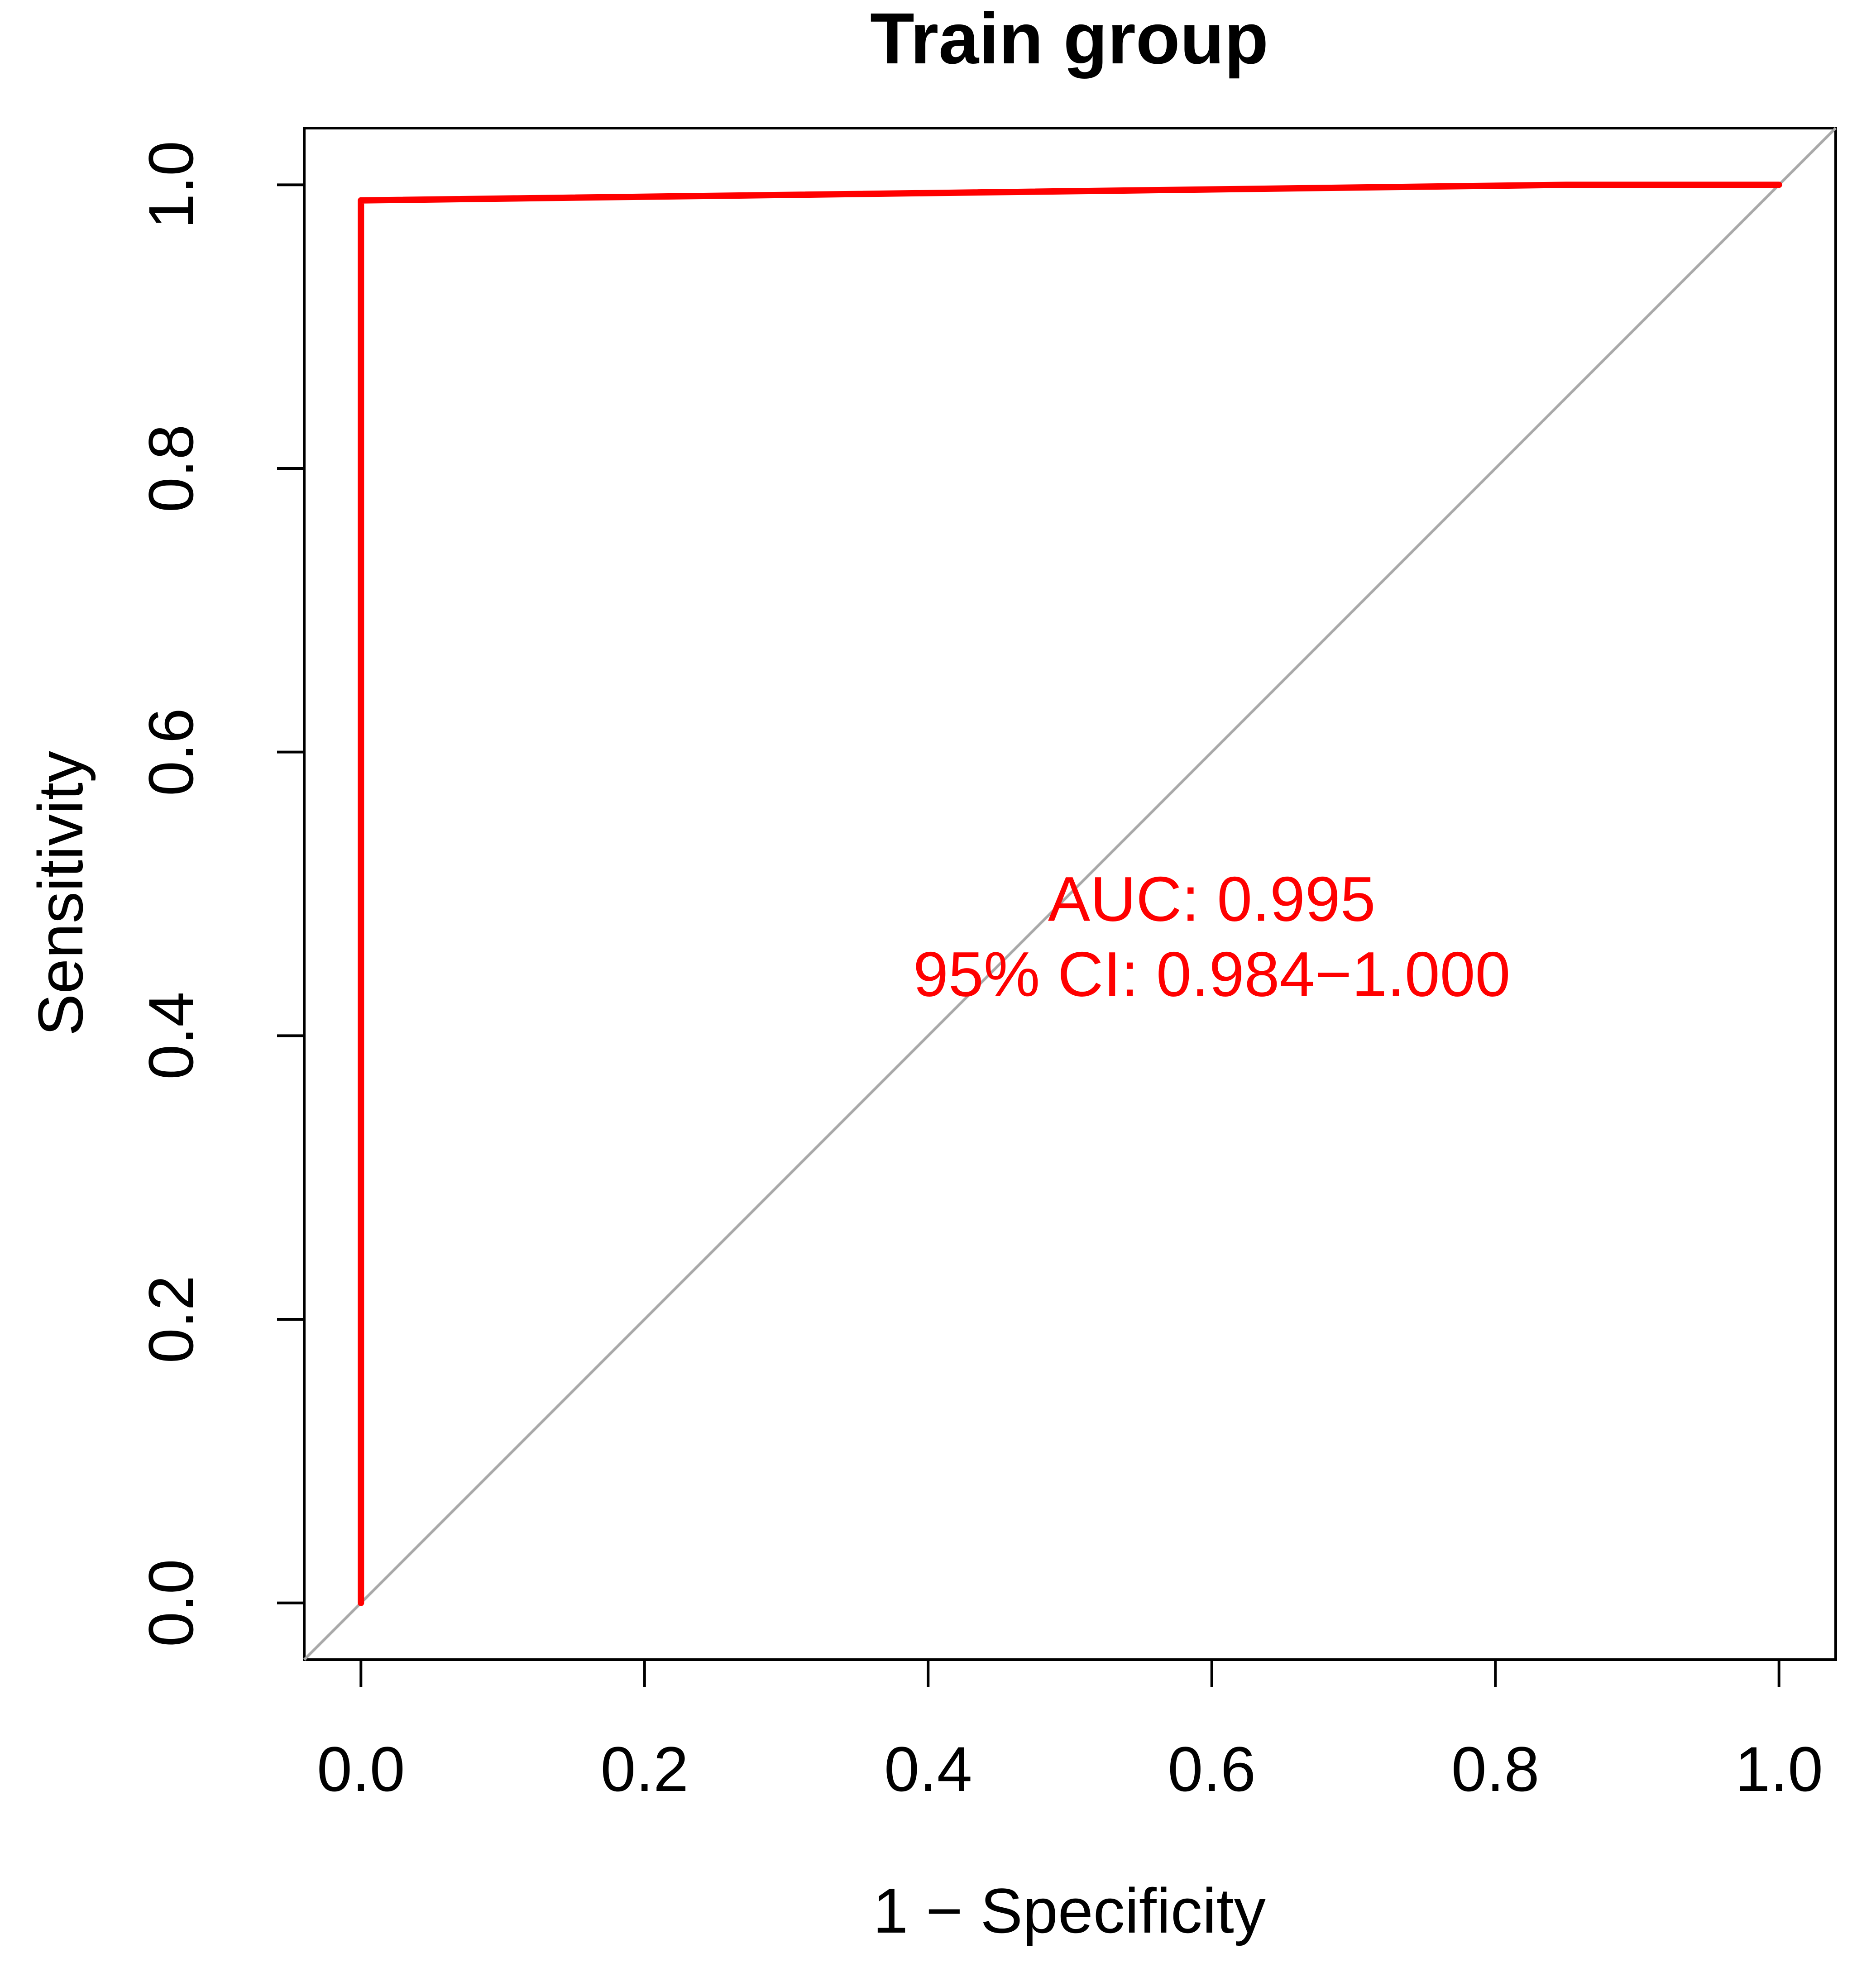 The height and width of the screenshot is (1967, 1876). What do you see at coordinates (220, 894) in the screenshot?
I see `y-axis-ticks: 0.0 0.2 0.4 0.6 0.8 1.0` at bounding box center [220, 894].